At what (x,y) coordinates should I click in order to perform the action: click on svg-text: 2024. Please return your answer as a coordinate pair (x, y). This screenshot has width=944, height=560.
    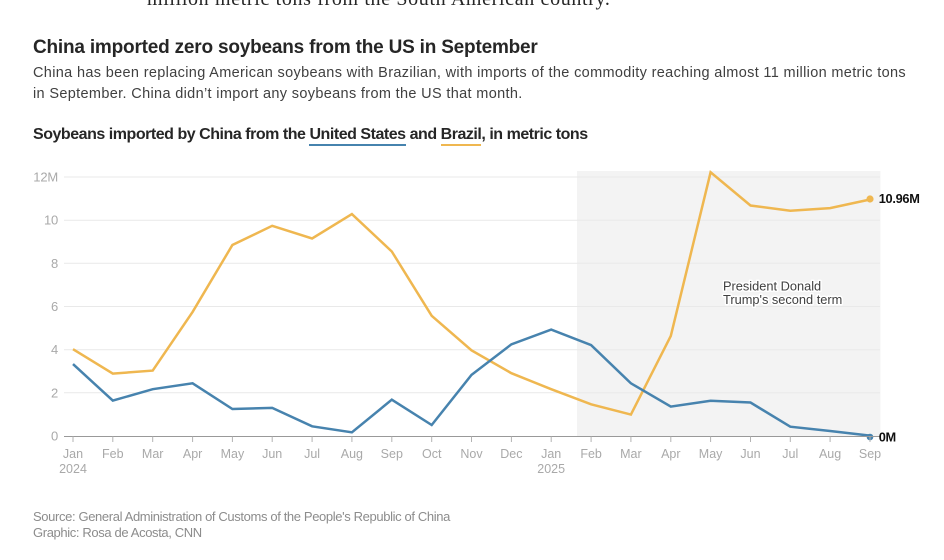
    Looking at the image, I should click on (73, 469).